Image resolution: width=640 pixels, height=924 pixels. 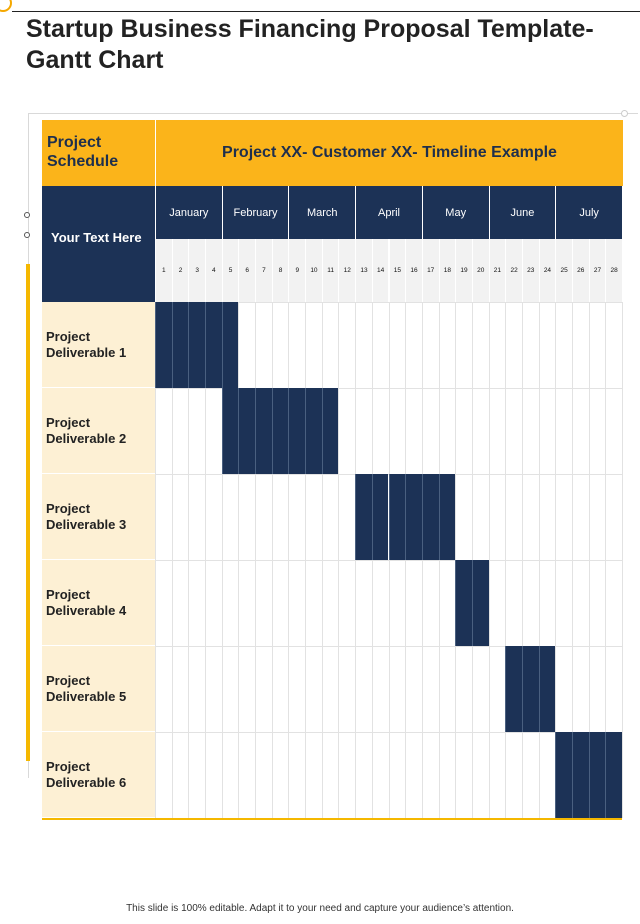 I want to click on day-header-cell: 26, so click(x=580, y=270).